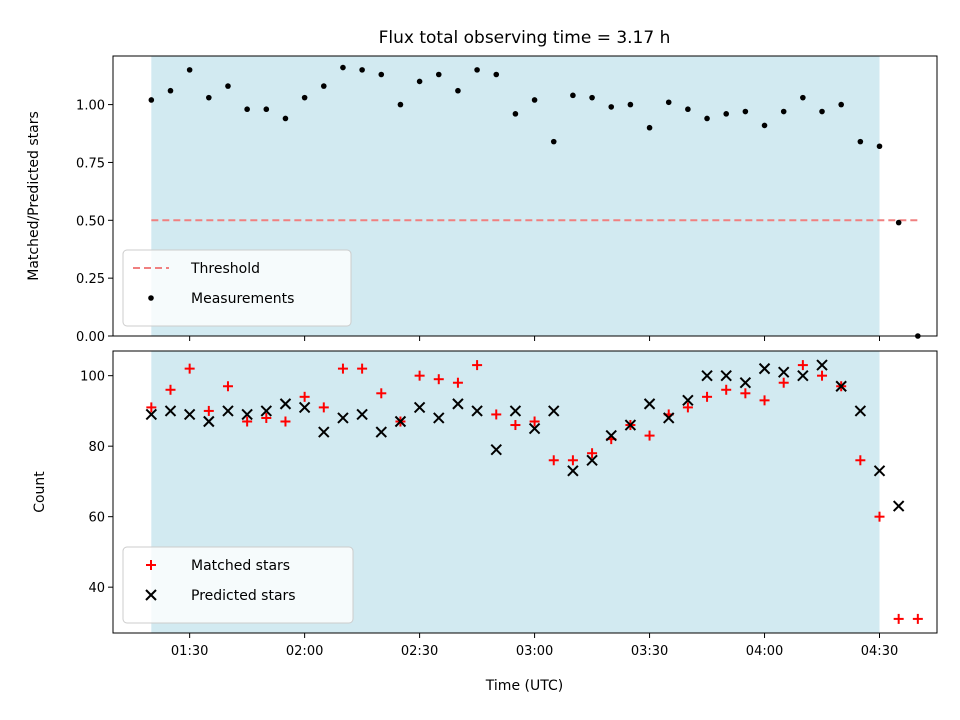  I want to click on y-tick-label: 0.00, so click(90, 337).